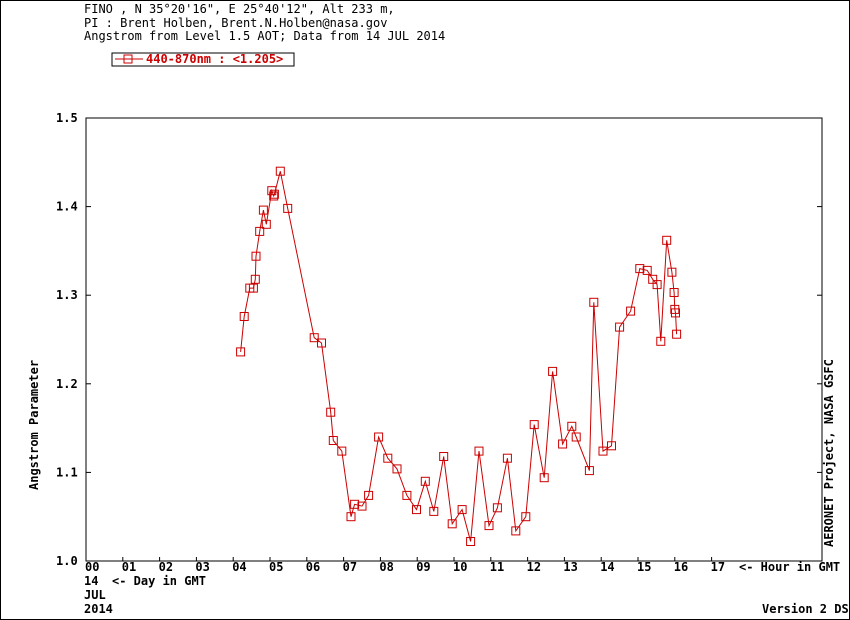 The width and height of the screenshot is (850, 620). I want to click on hour-note: <- Hour in GMT, so click(789, 567).